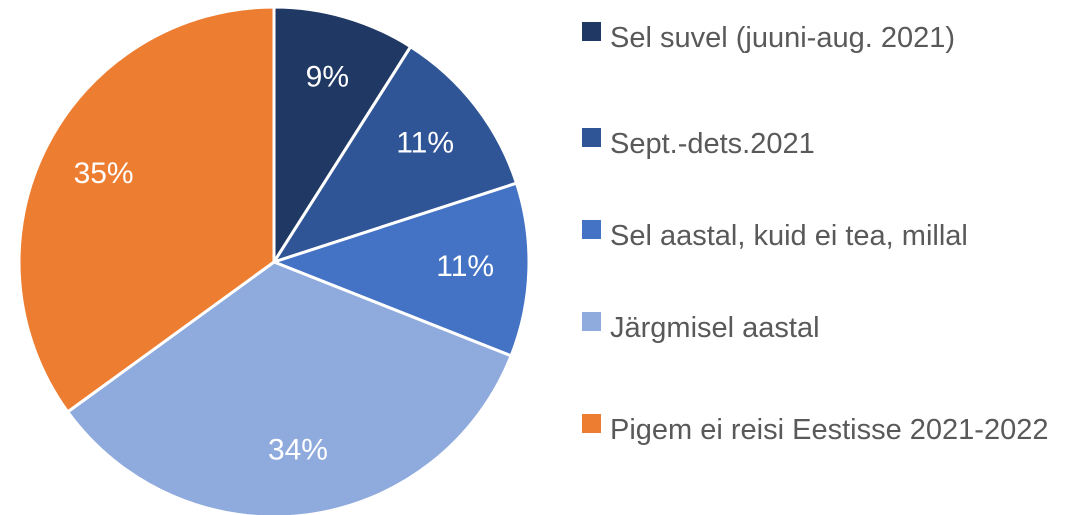 This screenshot has height=515, width=1076. I want to click on data-label: 35%, so click(104, 173).